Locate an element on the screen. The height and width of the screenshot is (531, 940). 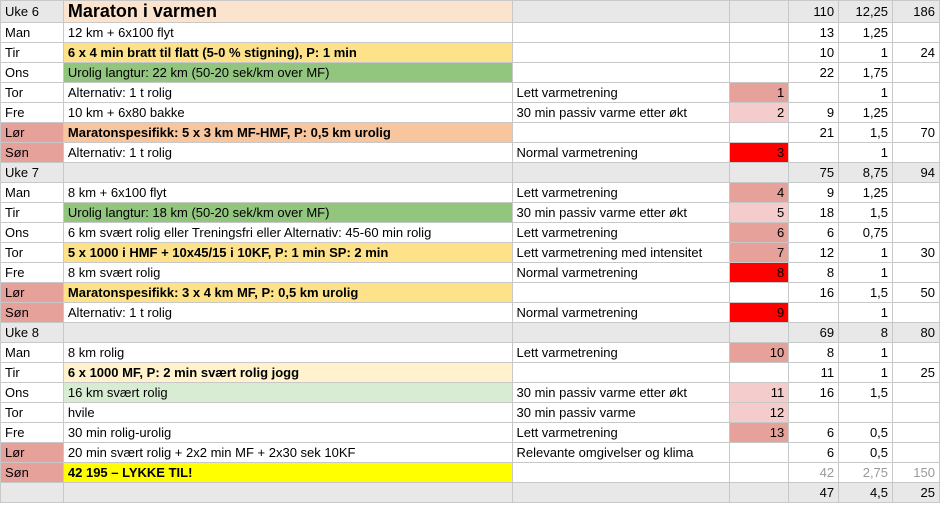
heat-training-cell: Relevante omgivelser og klima is located at coordinates (621, 452).